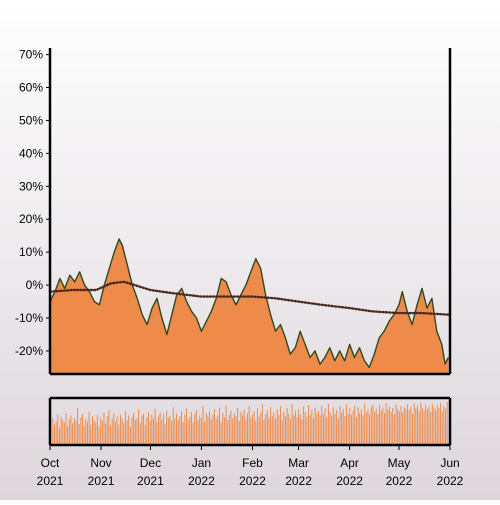 This screenshot has width=500, height=505. What do you see at coordinates (31, 120) in the screenshot?
I see `y-tick-label: 50%` at bounding box center [31, 120].